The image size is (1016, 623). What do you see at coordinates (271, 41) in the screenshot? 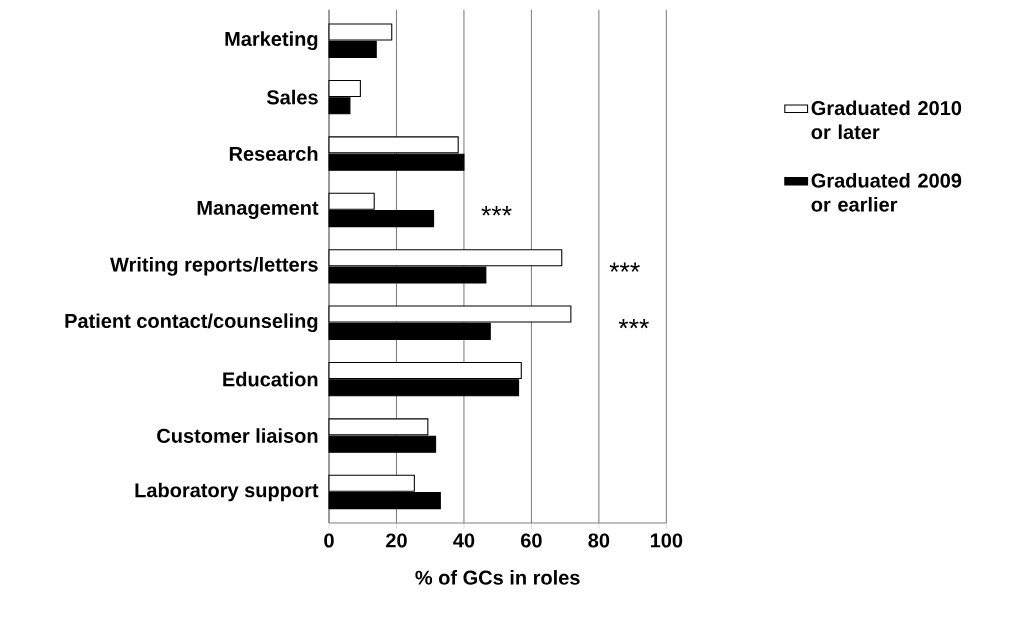
I see `y-tick-label: Marketing` at bounding box center [271, 41].